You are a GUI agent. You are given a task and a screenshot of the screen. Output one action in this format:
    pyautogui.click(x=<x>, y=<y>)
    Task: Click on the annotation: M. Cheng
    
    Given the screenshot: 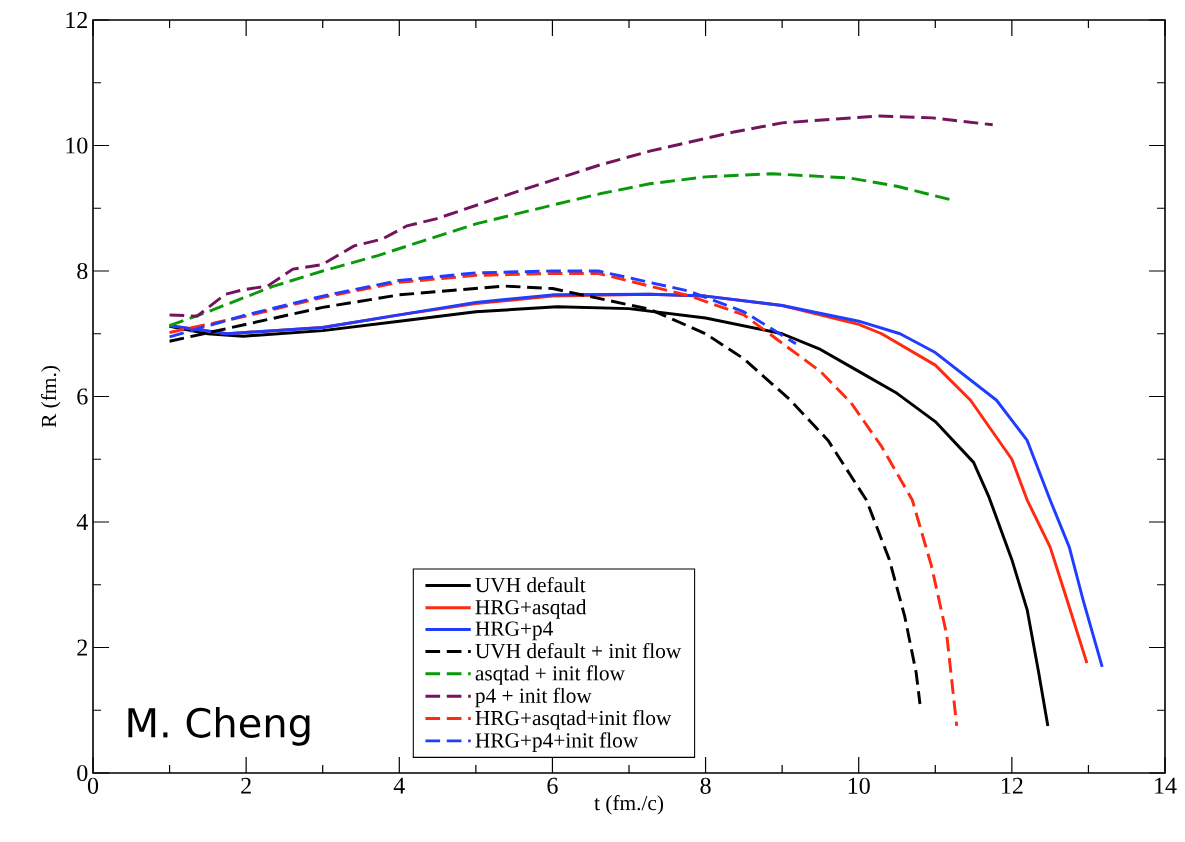 What is the action you would take?
    pyautogui.click(x=219, y=726)
    